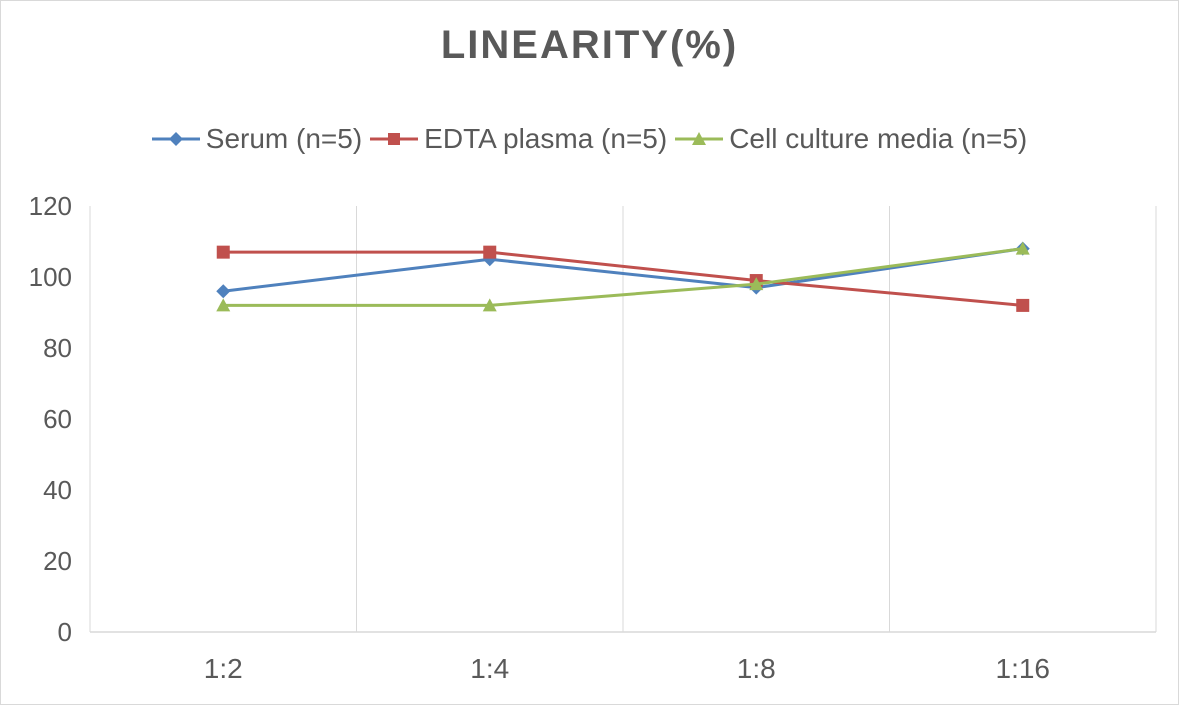 This screenshot has height=705, width=1179. What do you see at coordinates (57, 348) in the screenshot?
I see `y-tick-label: 80` at bounding box center [57, 348].